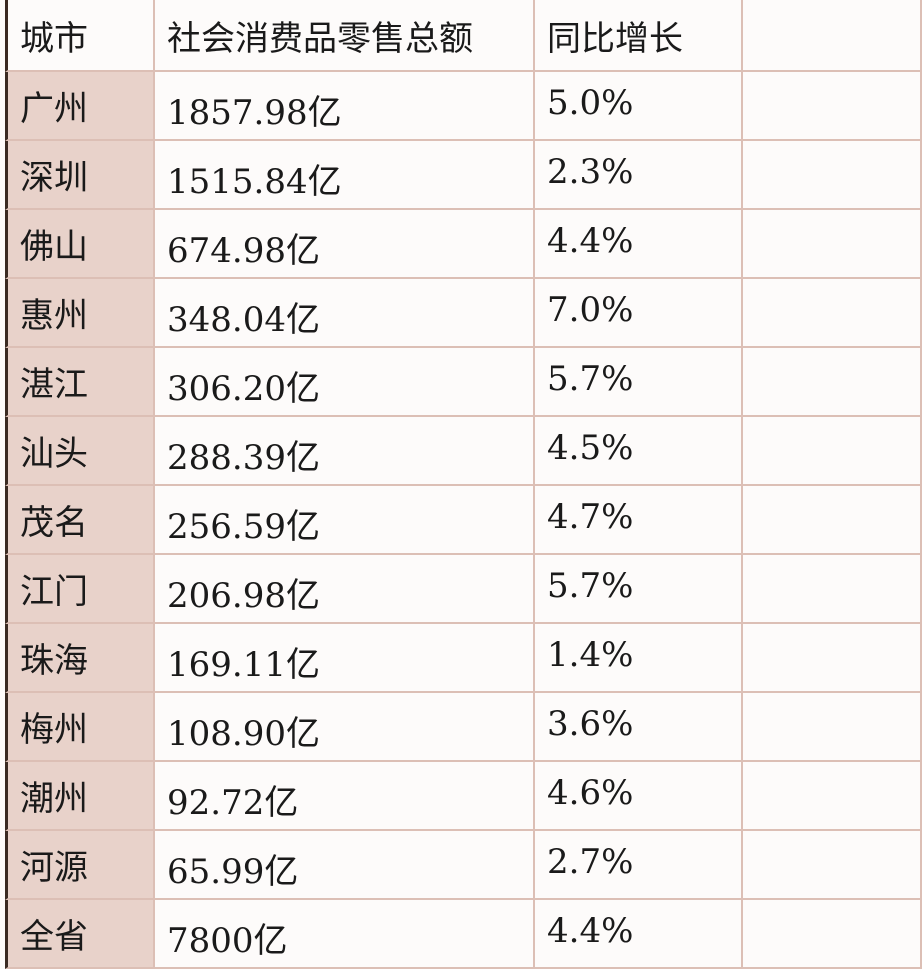 The width and height of the screenshot is (922, 969). I want to click on value-cell: 1515.84亿, so click(345, 175).